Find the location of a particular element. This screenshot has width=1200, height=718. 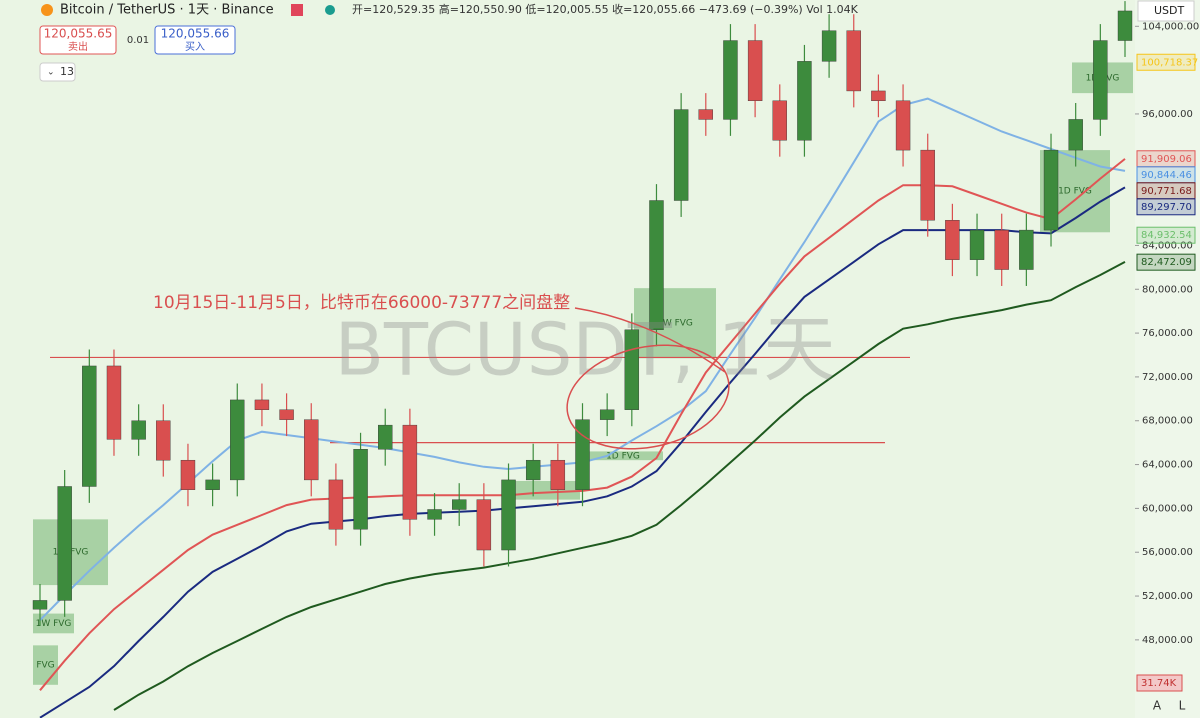

fvg-label: FVG is located at coordinates (45, 666).